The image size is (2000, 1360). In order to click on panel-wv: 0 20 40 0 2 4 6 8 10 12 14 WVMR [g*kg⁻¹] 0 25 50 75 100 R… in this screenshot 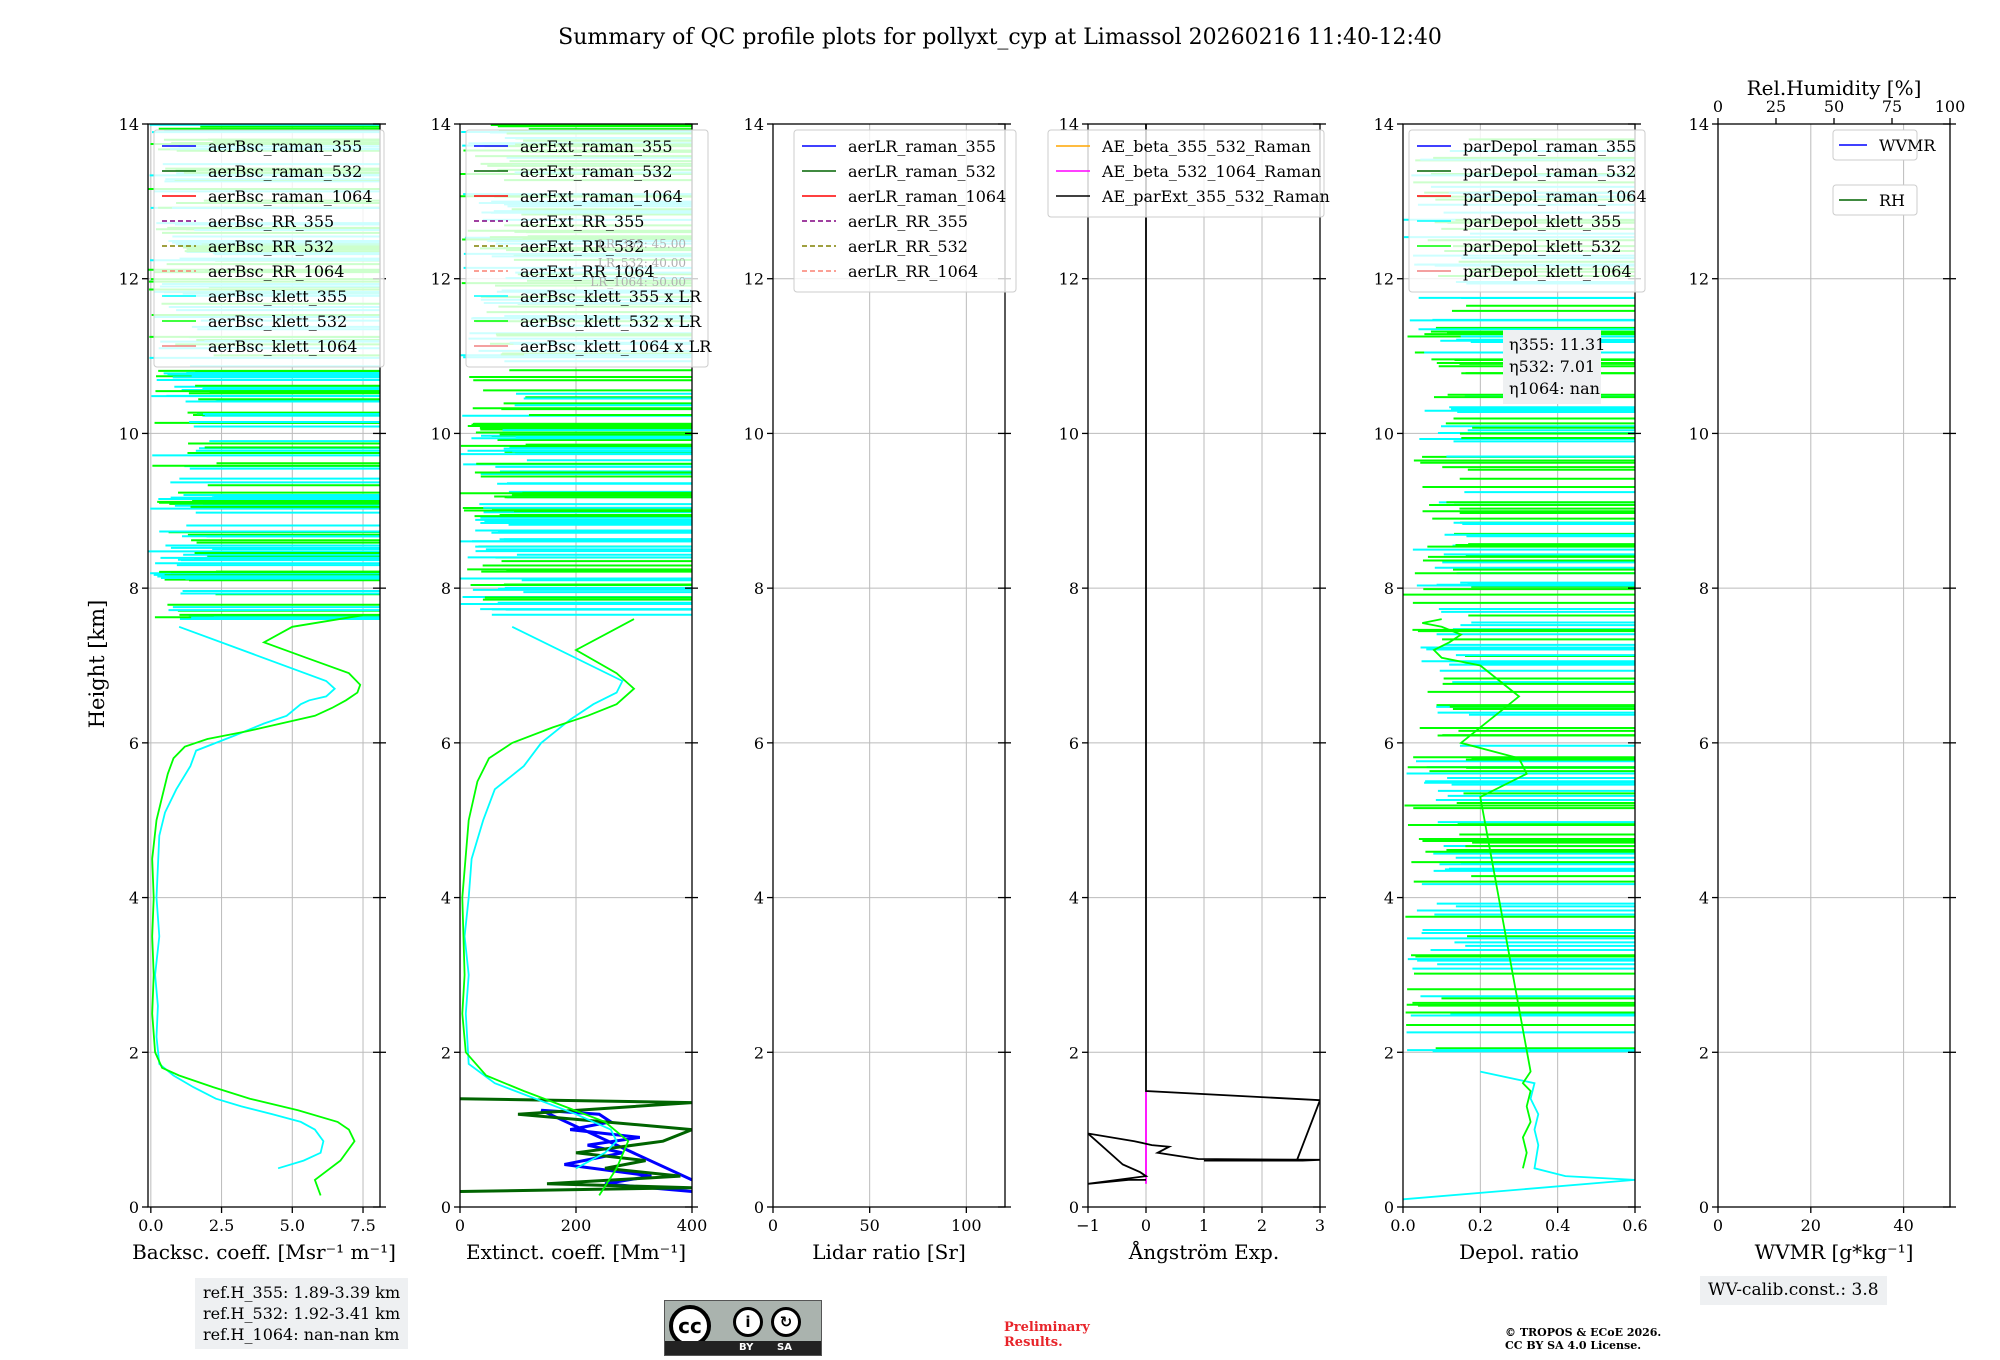, I will do `click(1827, 670)`.